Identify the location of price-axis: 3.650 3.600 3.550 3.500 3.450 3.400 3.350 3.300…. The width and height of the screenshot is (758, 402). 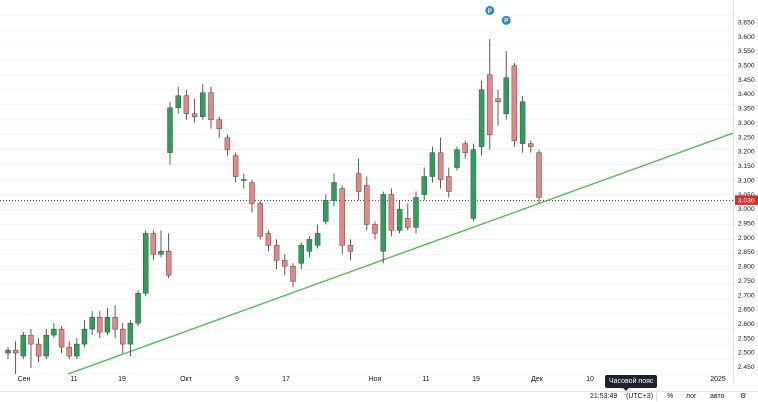
(745, 191).